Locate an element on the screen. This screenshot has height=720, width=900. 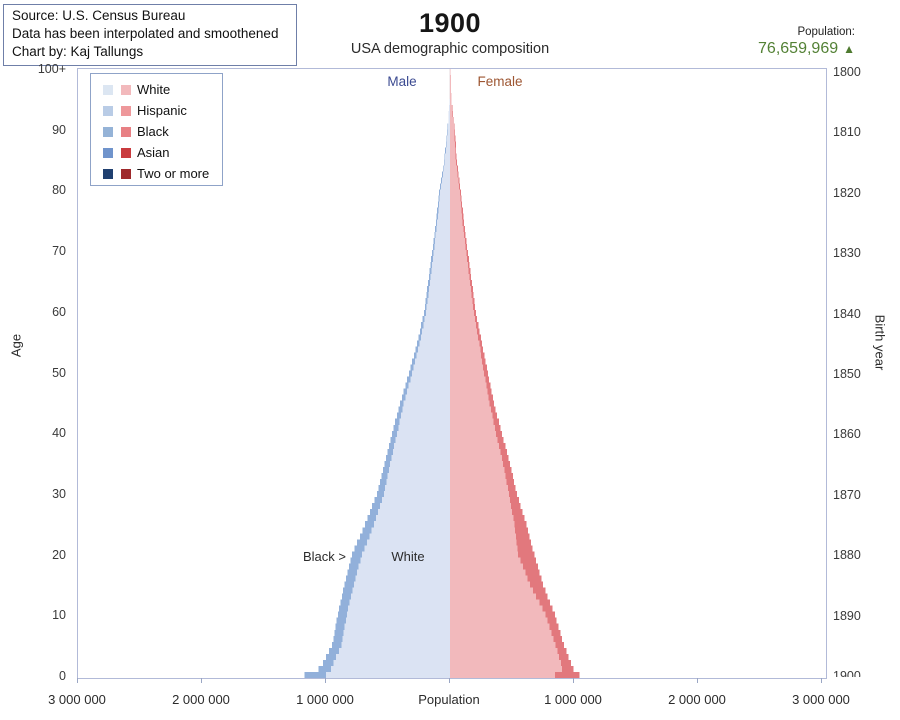
birth-year-tick-label: 1880 is located at coordinates (847, 555).